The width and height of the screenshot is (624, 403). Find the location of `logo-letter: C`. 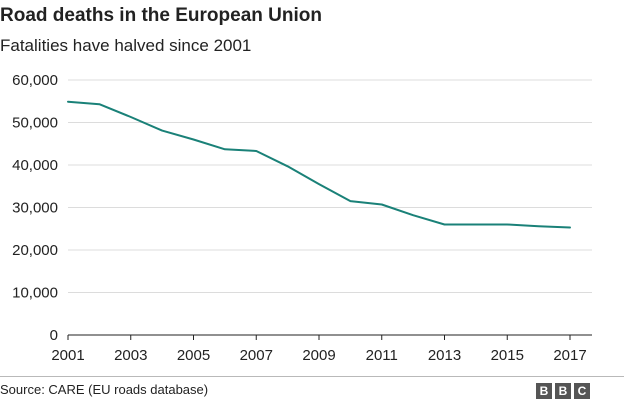

logo-letter: C is located at coordinates (582, 391).